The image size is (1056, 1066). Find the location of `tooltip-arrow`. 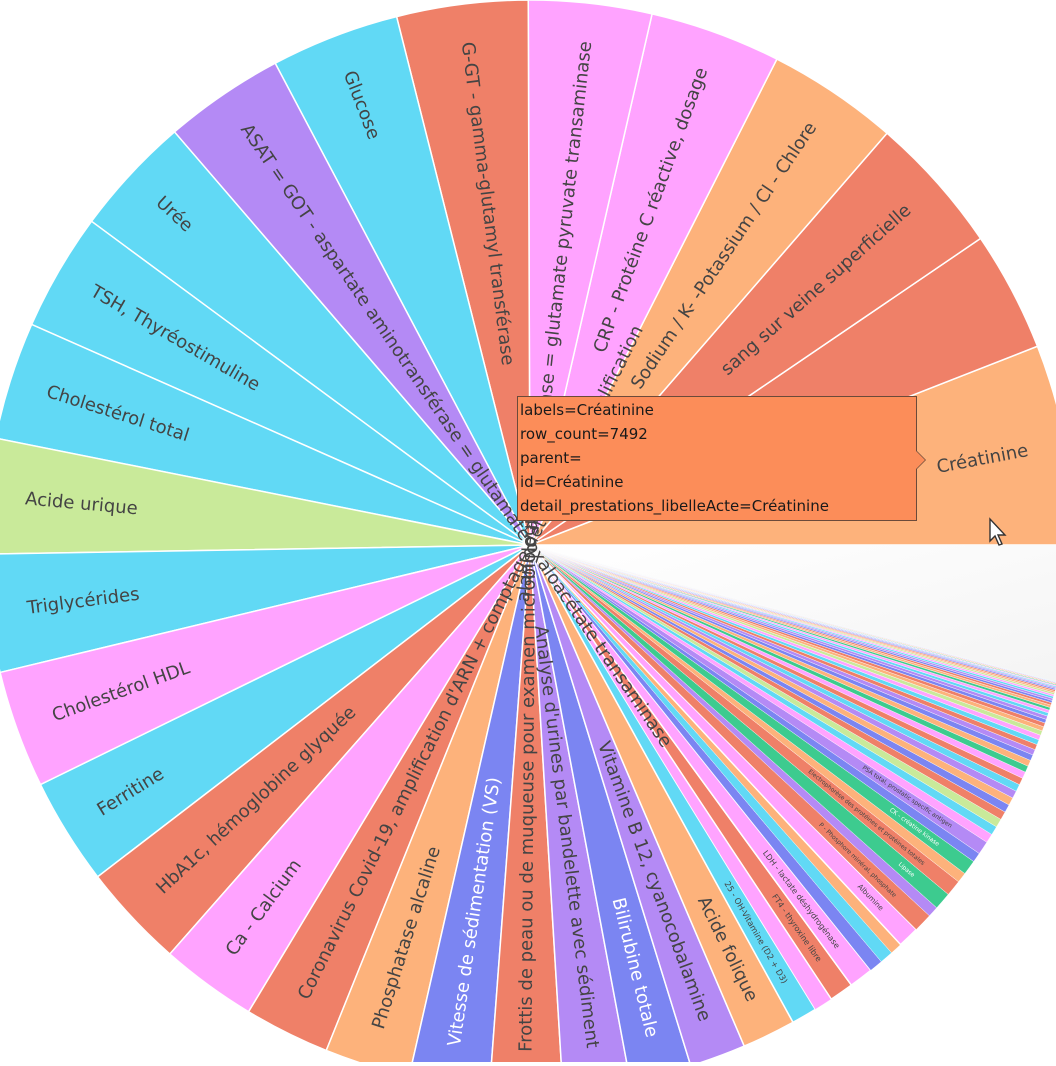

tooltip-arrow is located at coordinates (920, 460).